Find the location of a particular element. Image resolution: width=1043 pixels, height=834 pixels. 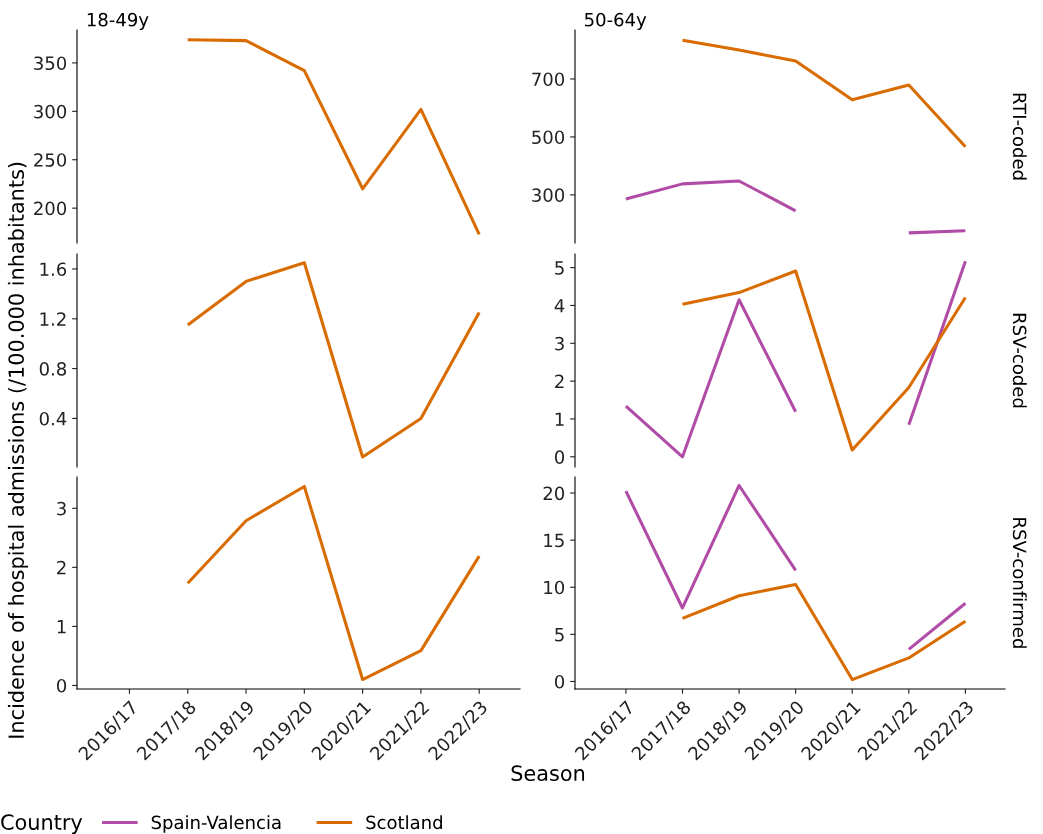

y-tick-label: 1.2 is located at coordinates (53, 319).